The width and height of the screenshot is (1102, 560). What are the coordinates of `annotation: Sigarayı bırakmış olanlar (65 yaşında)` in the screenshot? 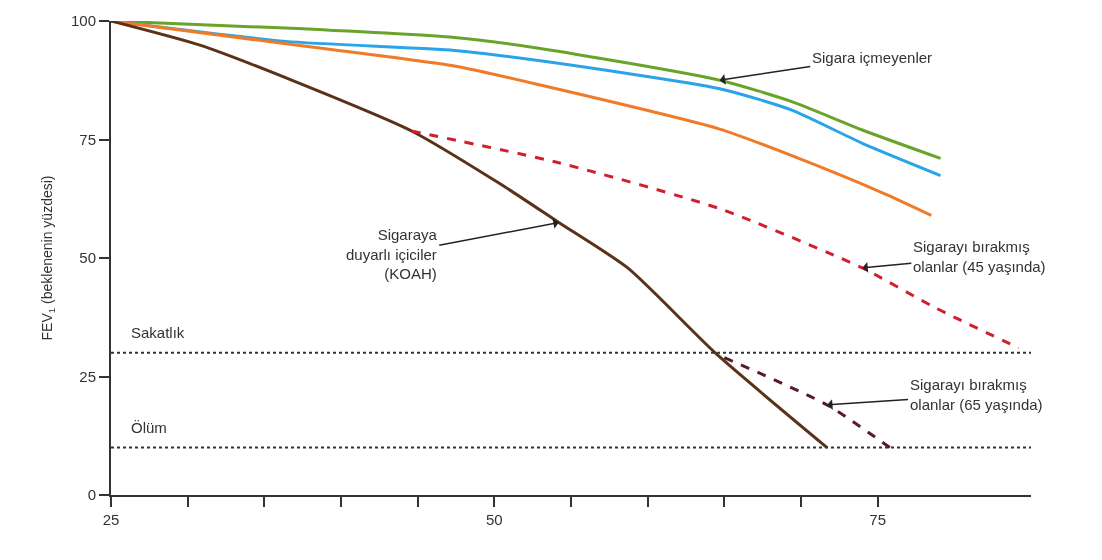 It's located at (976, 394).